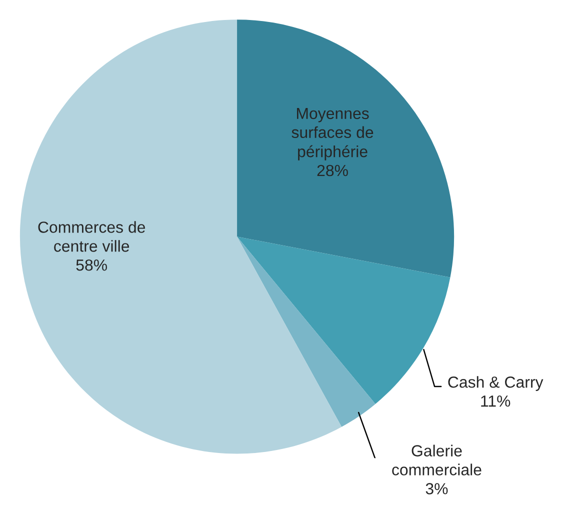 The image size is (561, 509). What do you see at coordinates (437, 460) in the screenshot?
I see `slice-label: Galerie commerciale` at bounding box center [437, 460].